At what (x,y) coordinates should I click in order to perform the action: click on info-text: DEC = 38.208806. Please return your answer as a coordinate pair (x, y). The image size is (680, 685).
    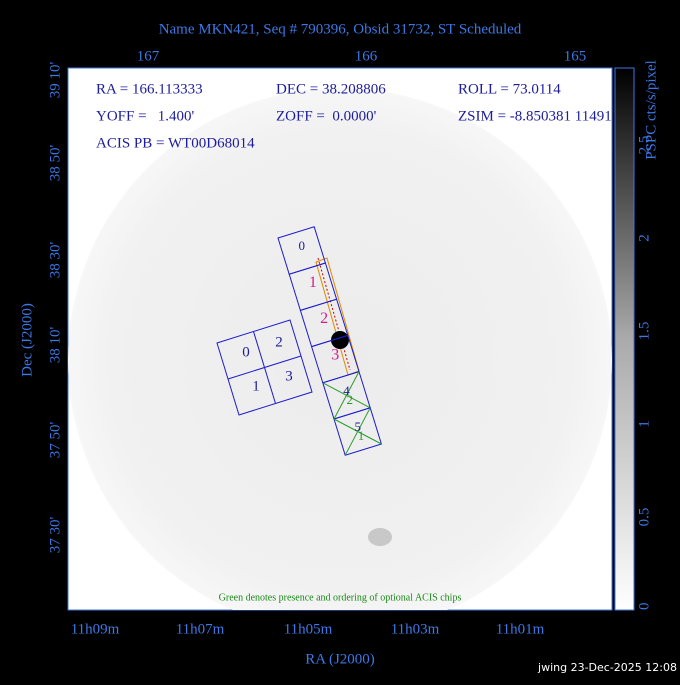
    Looking at the image, I should click on (331, 89).